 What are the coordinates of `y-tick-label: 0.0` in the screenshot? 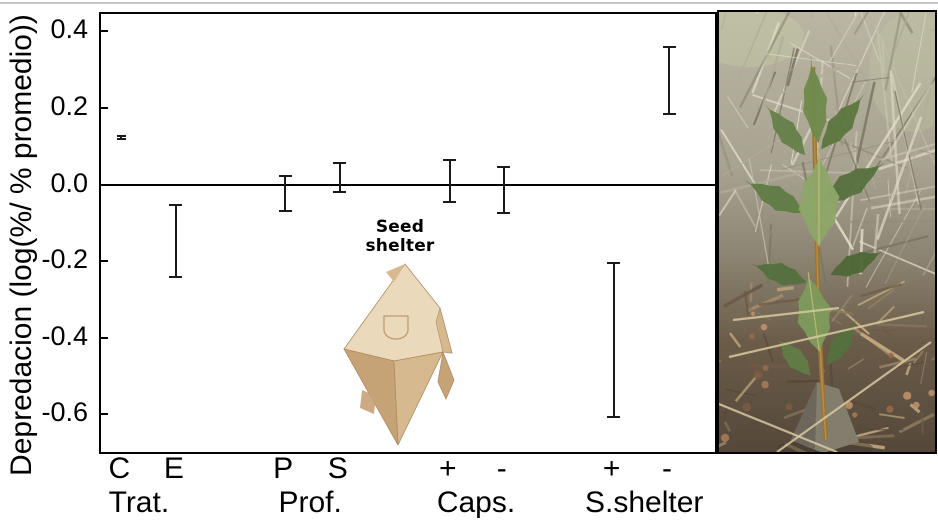 It's located at (69, 182).